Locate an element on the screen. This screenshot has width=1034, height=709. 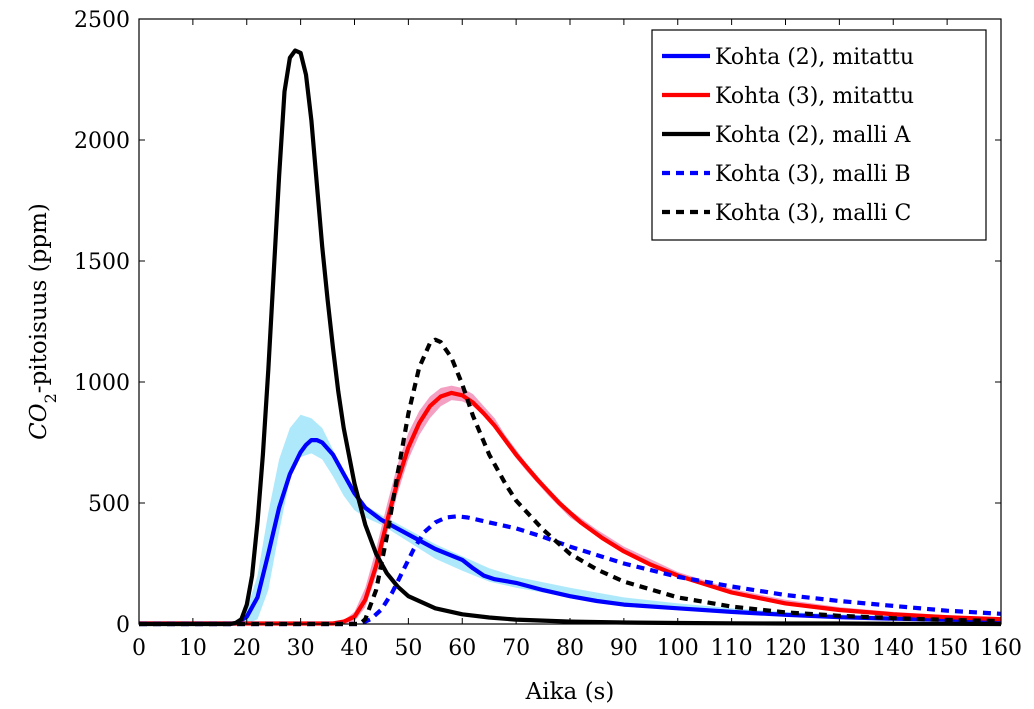
series-line-kohta-3-malli-b is located at coordinates (570, 570).